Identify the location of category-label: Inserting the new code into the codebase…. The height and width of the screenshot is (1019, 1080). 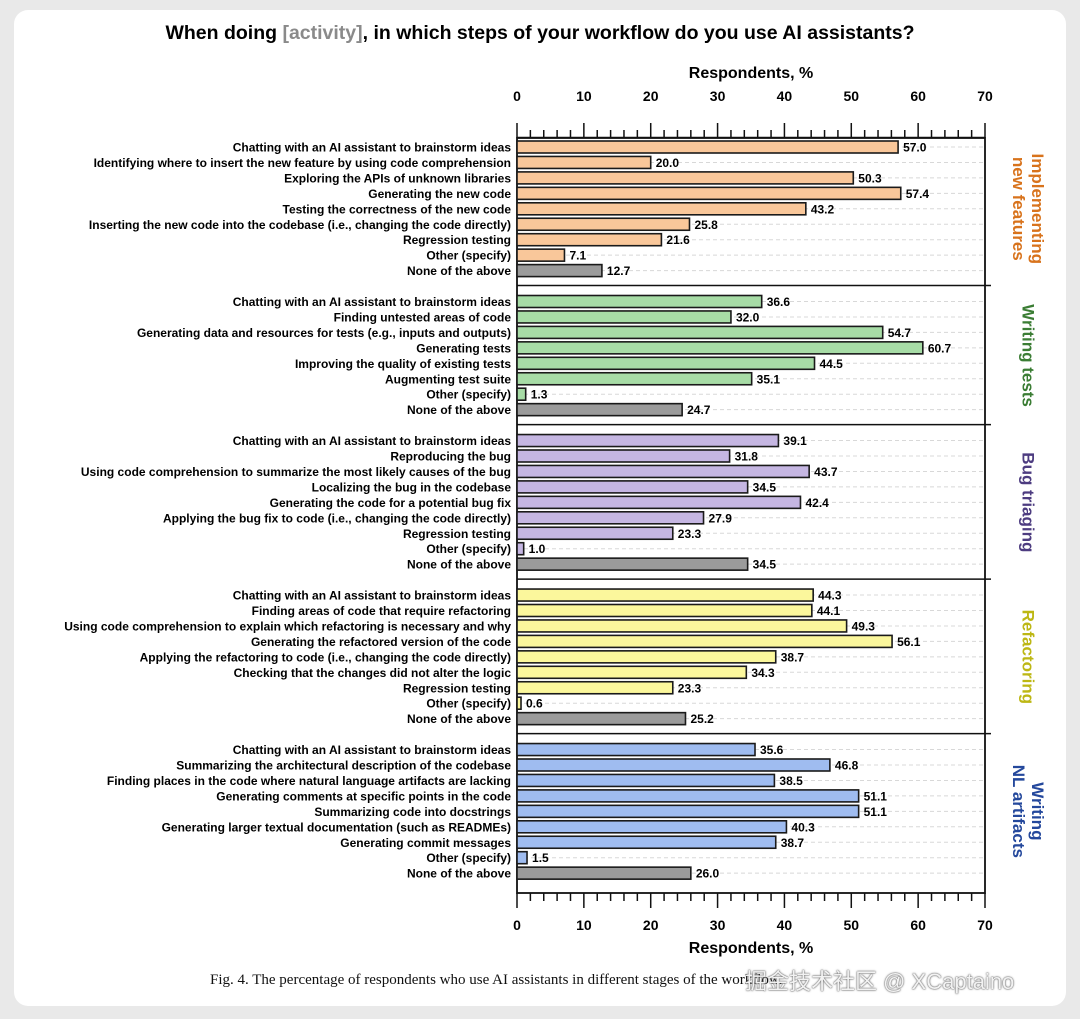
(300, 225).